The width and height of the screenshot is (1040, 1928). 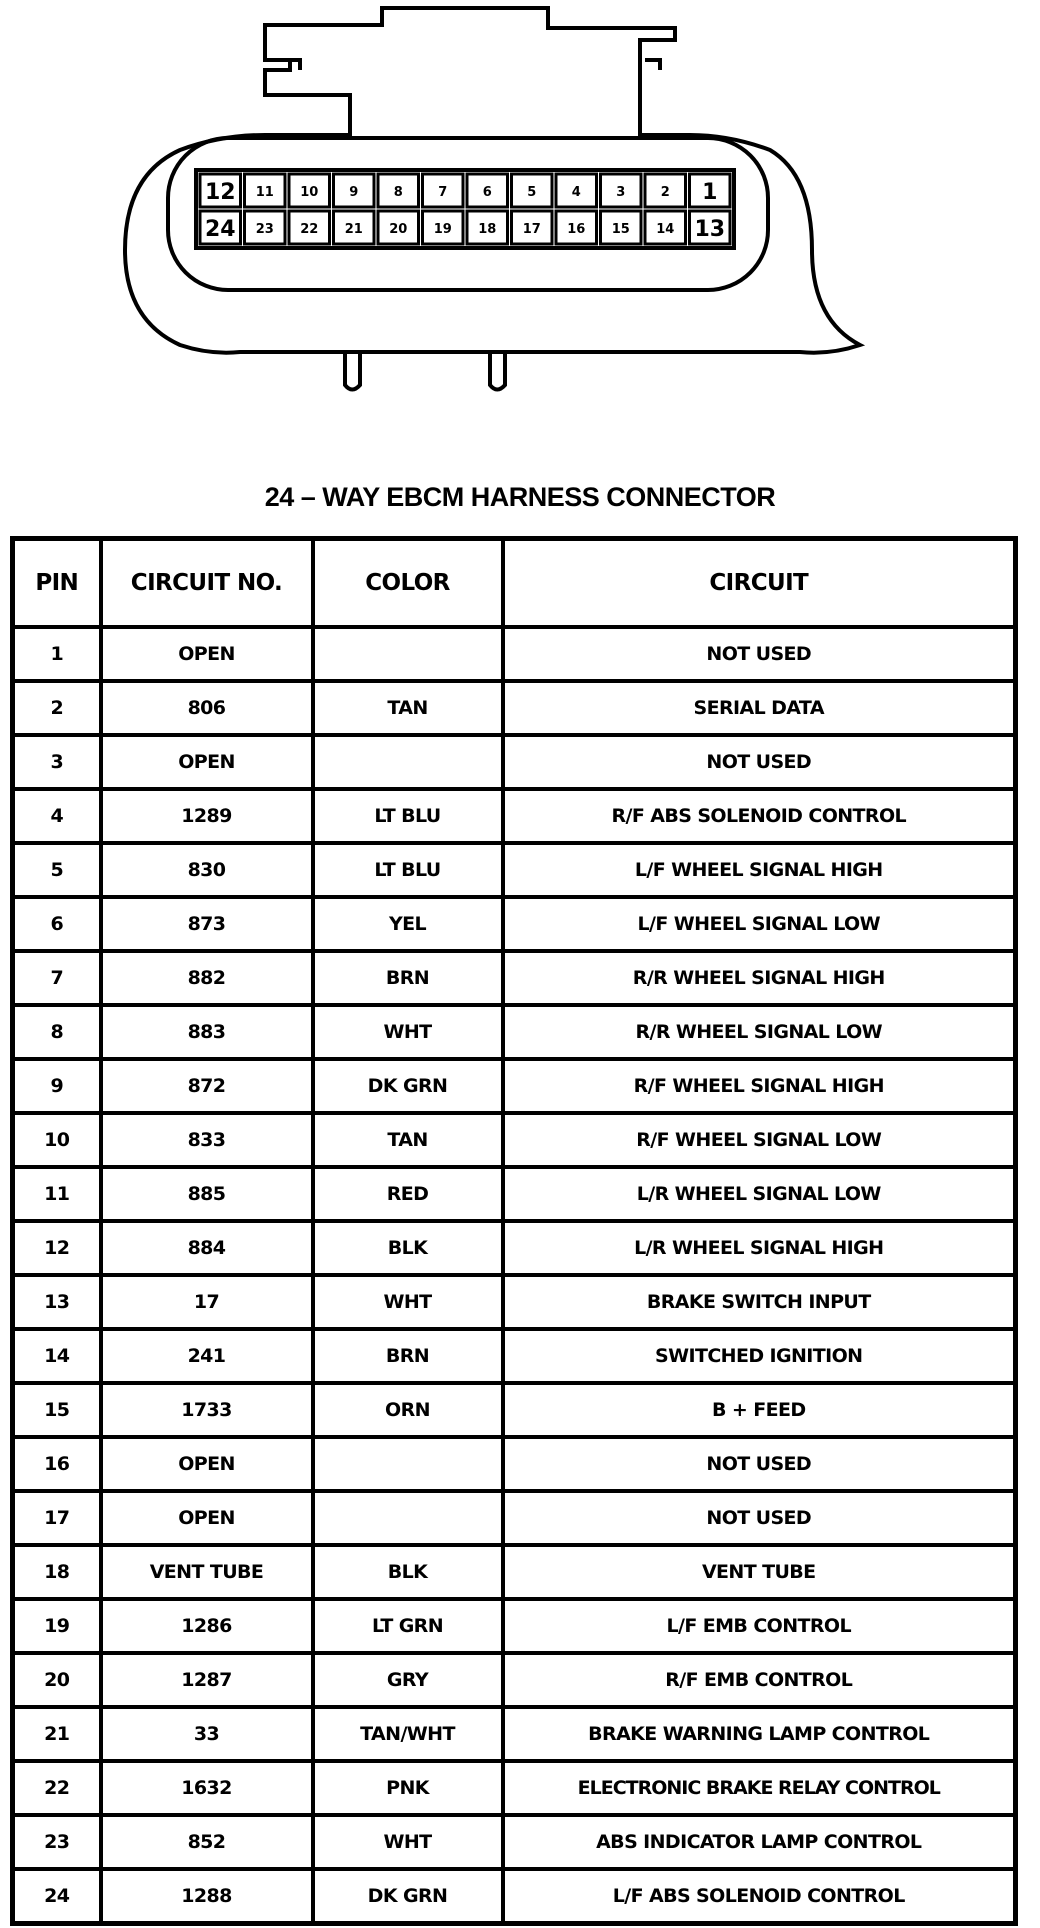 What do you see at coordinates (206, 1896) in the screenshot?
I see `cell-circuit-no: 1288` at bounding box center [206, 1896].